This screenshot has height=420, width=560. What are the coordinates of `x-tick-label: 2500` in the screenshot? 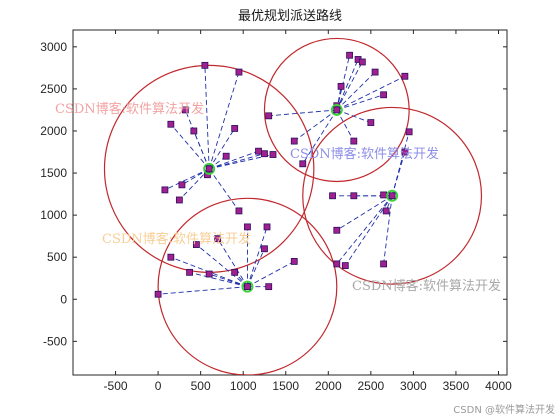 It's located at (370, 386).